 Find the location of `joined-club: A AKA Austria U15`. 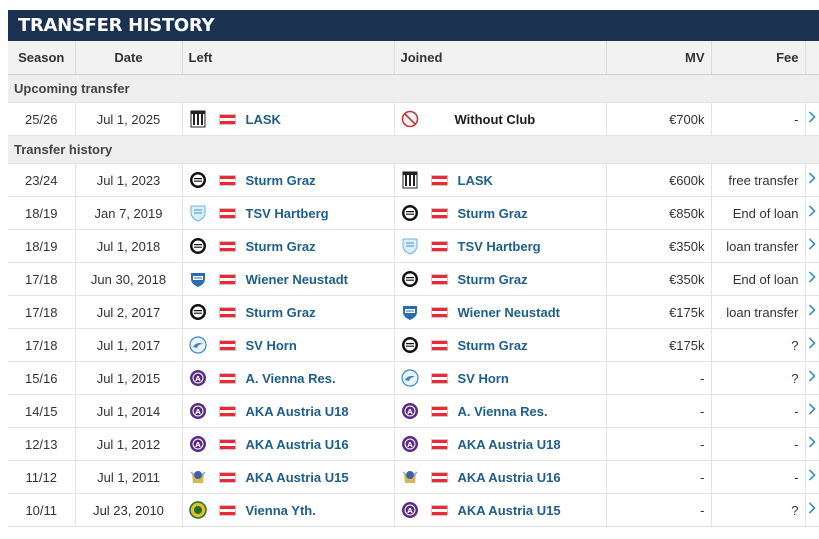

joined-club: A AKA Austria U15 is located at coordinates (500, 510).